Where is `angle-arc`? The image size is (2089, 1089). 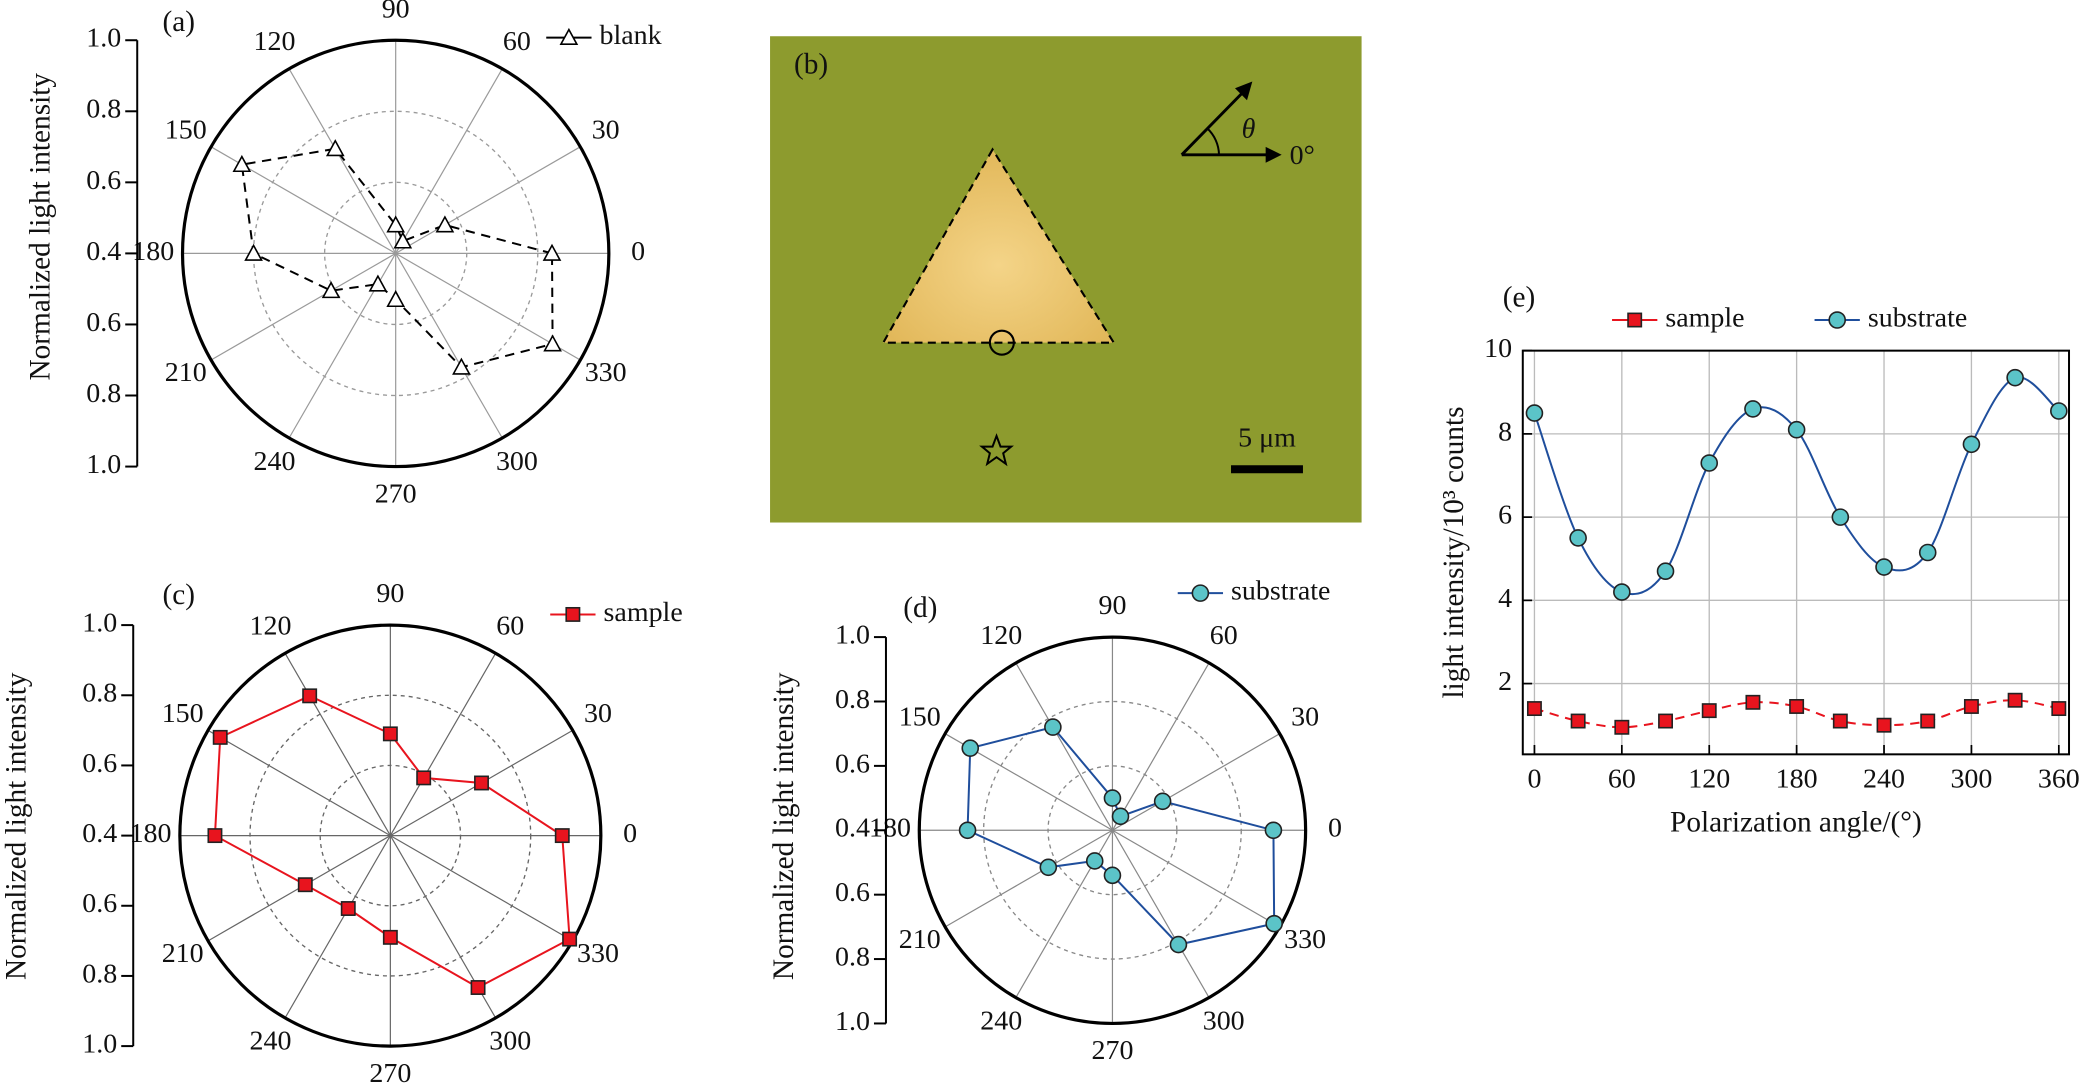
angle-arc is located at coordinates (1213, 141).